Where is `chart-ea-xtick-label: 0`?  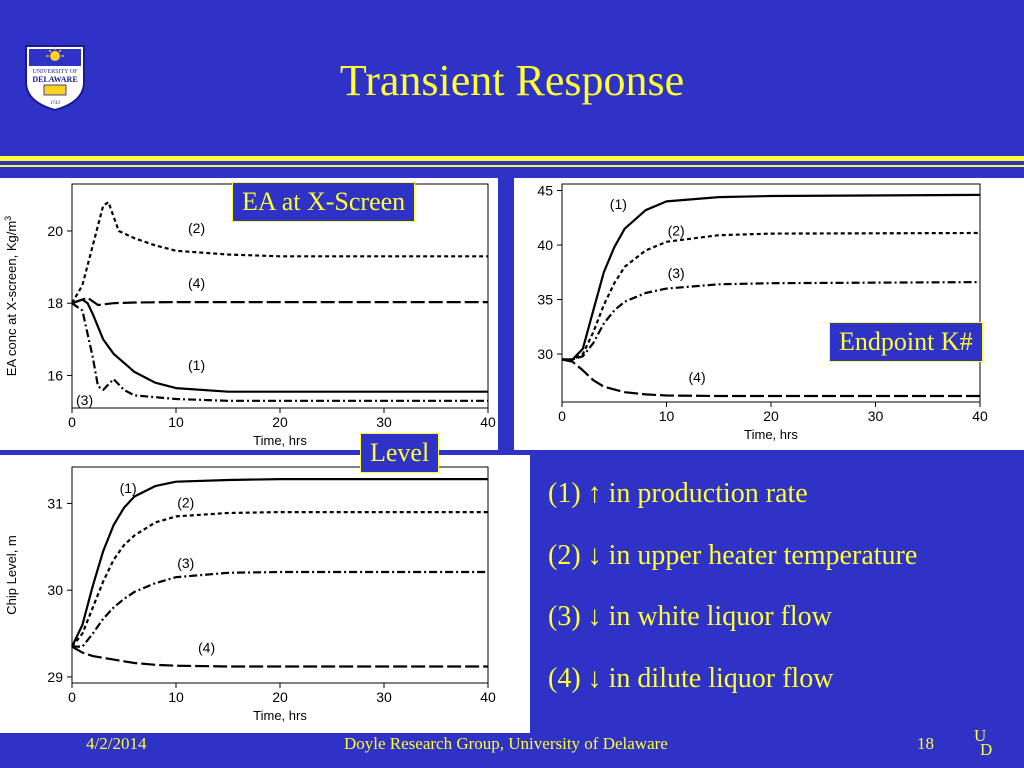
chart-ea-xtick-label: 0 is located at coordinates (72, 422).